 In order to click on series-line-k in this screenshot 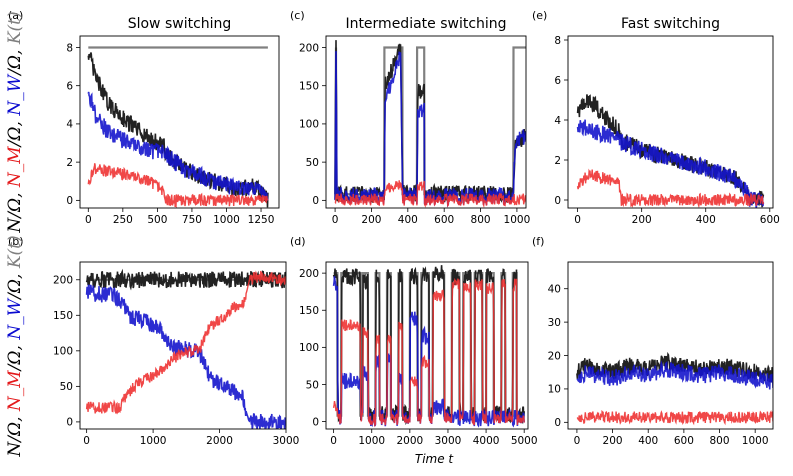, I will do `click(430, 121)`.